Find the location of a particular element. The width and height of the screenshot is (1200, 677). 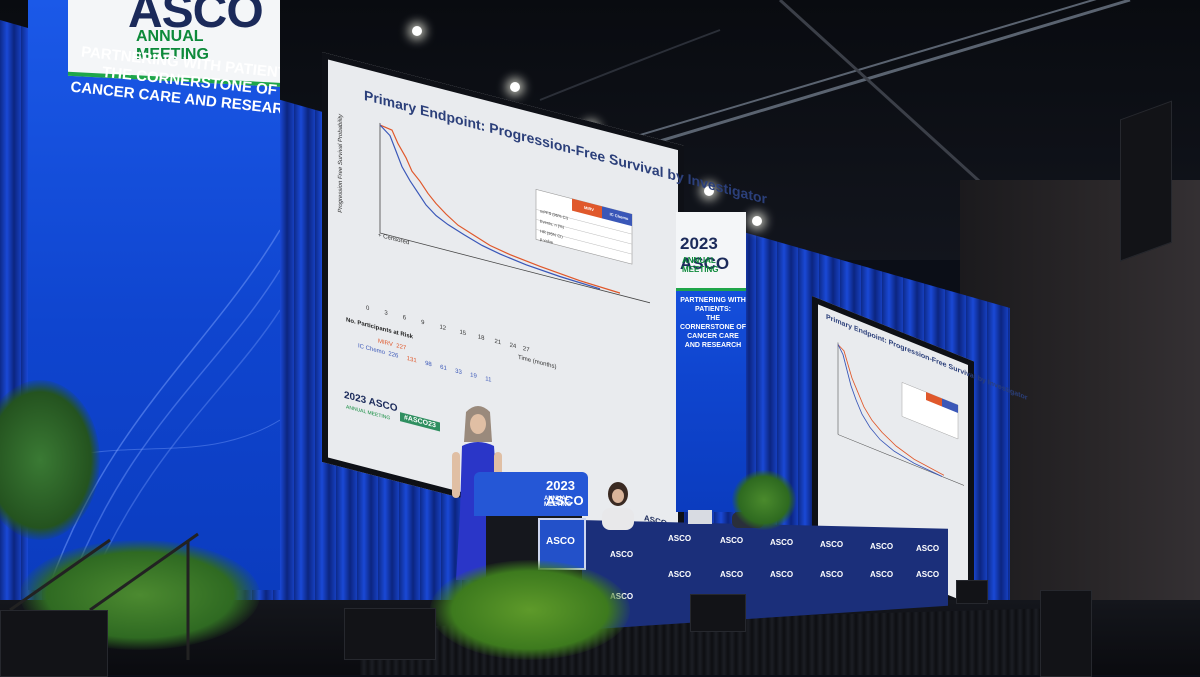

x-tick: 9 is located at coordinates (423, 323).